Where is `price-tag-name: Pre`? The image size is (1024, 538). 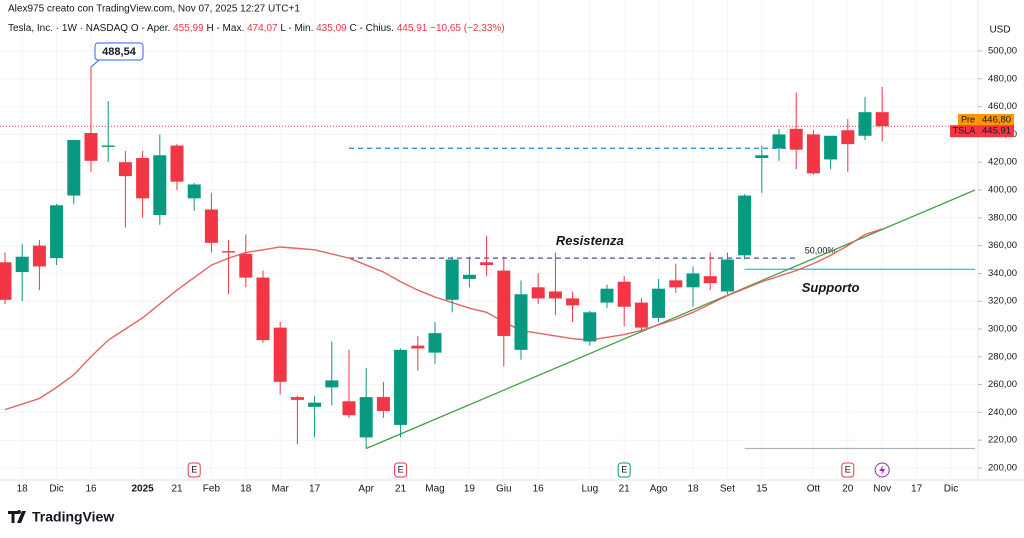
price-tag-name: Pre is located at coordinates (968, 119).